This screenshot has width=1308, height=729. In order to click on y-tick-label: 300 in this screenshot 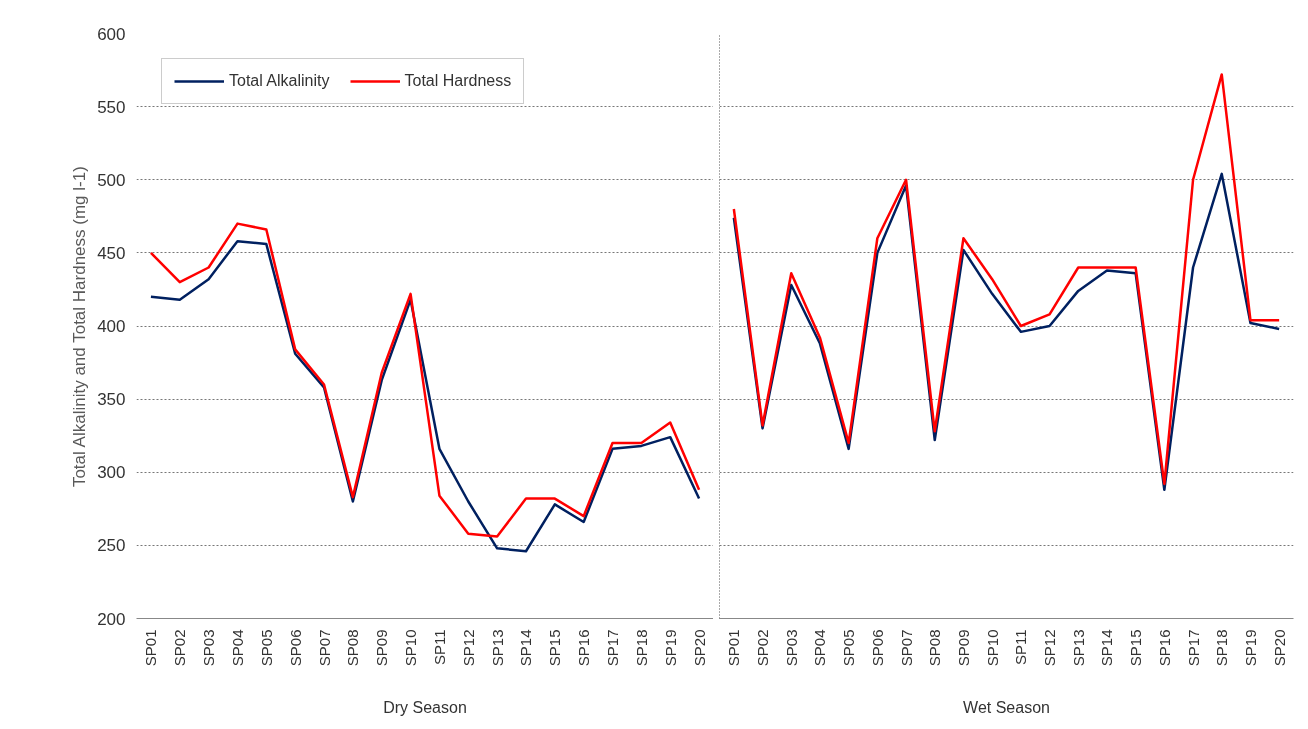, I will do `click(111, 473)`.